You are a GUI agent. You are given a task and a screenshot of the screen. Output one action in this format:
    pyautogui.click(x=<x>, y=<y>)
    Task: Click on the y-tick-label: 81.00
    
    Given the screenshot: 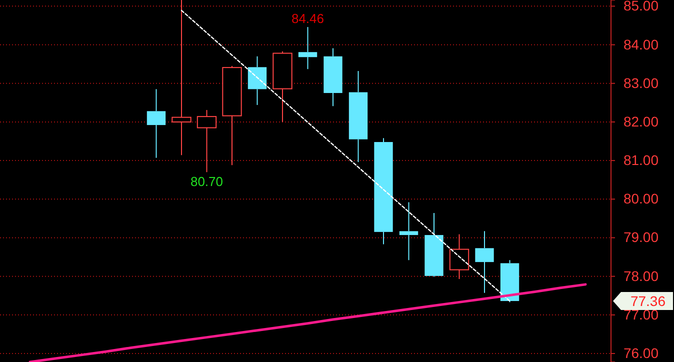 What is the action you would take?
    pyautogui.click(x=641, y=160)
    